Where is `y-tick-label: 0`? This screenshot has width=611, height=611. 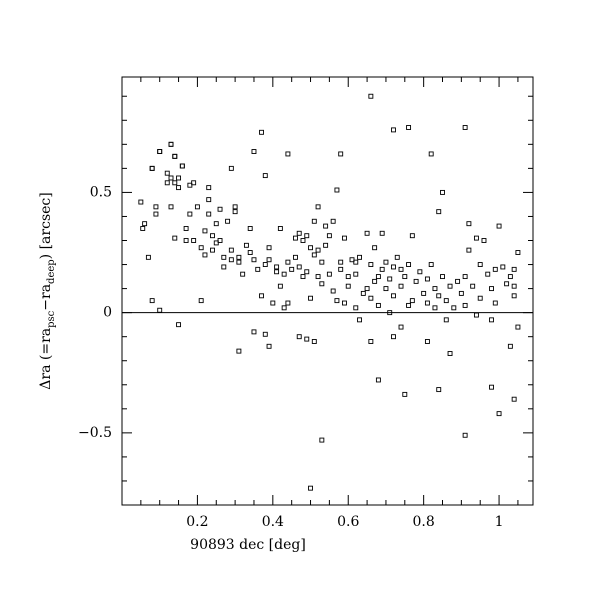
y-tick-label: 0 is located at coordinates (107, 313).